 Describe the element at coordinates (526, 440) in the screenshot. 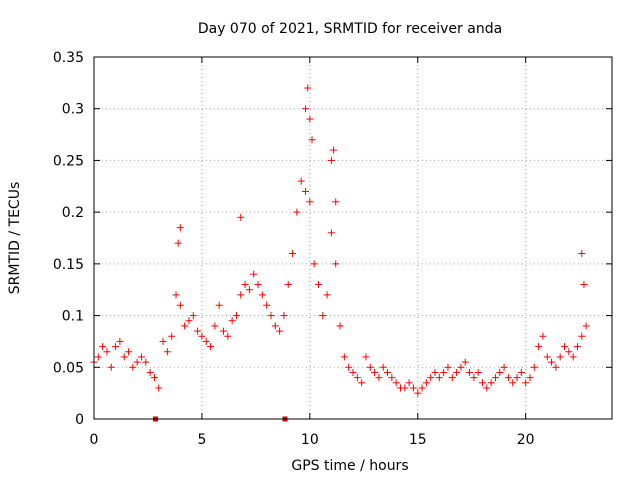

I see `x-tick-label: 20` at that location.